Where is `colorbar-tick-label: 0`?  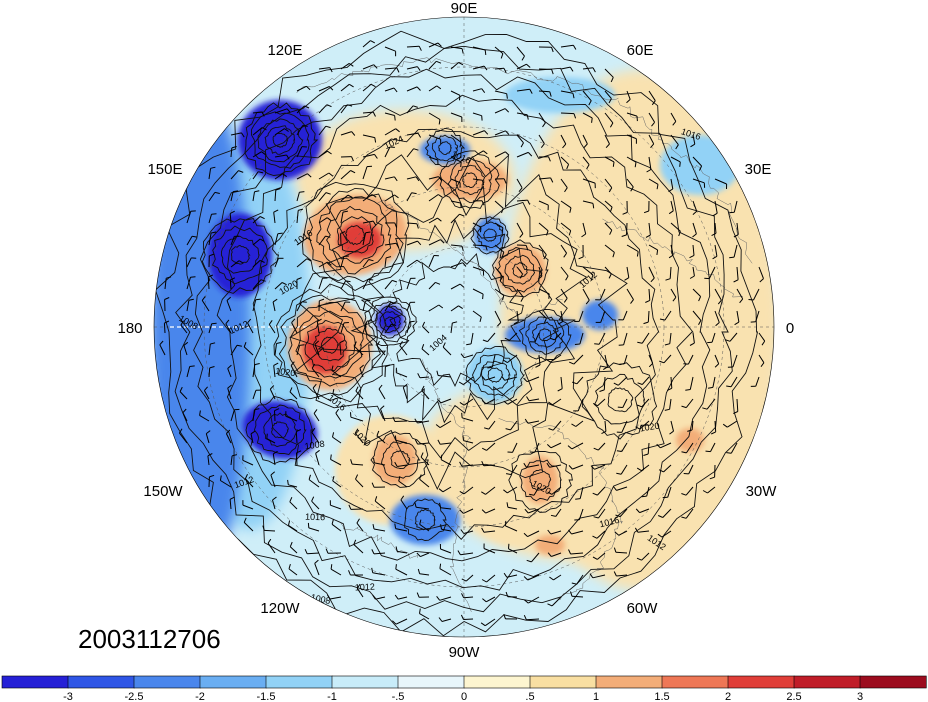 colorbar-tick-label: 0 is located at coordinates (464, 696).